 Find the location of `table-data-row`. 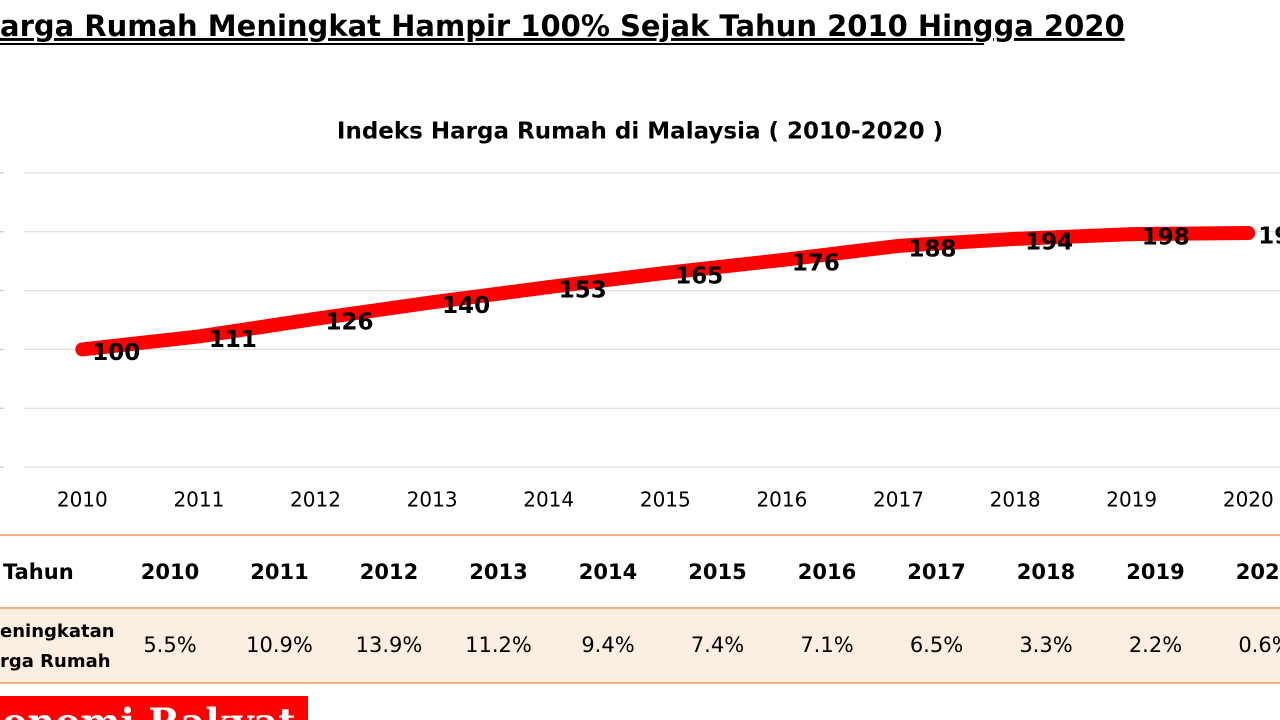

table-data-row is located at coordinates (640, 645).